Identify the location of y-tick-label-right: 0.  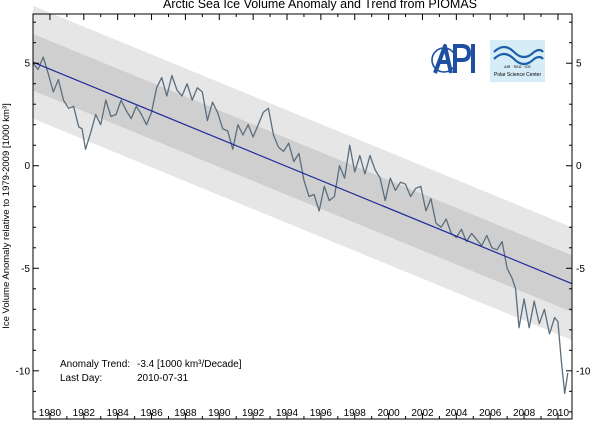
(579, 166).